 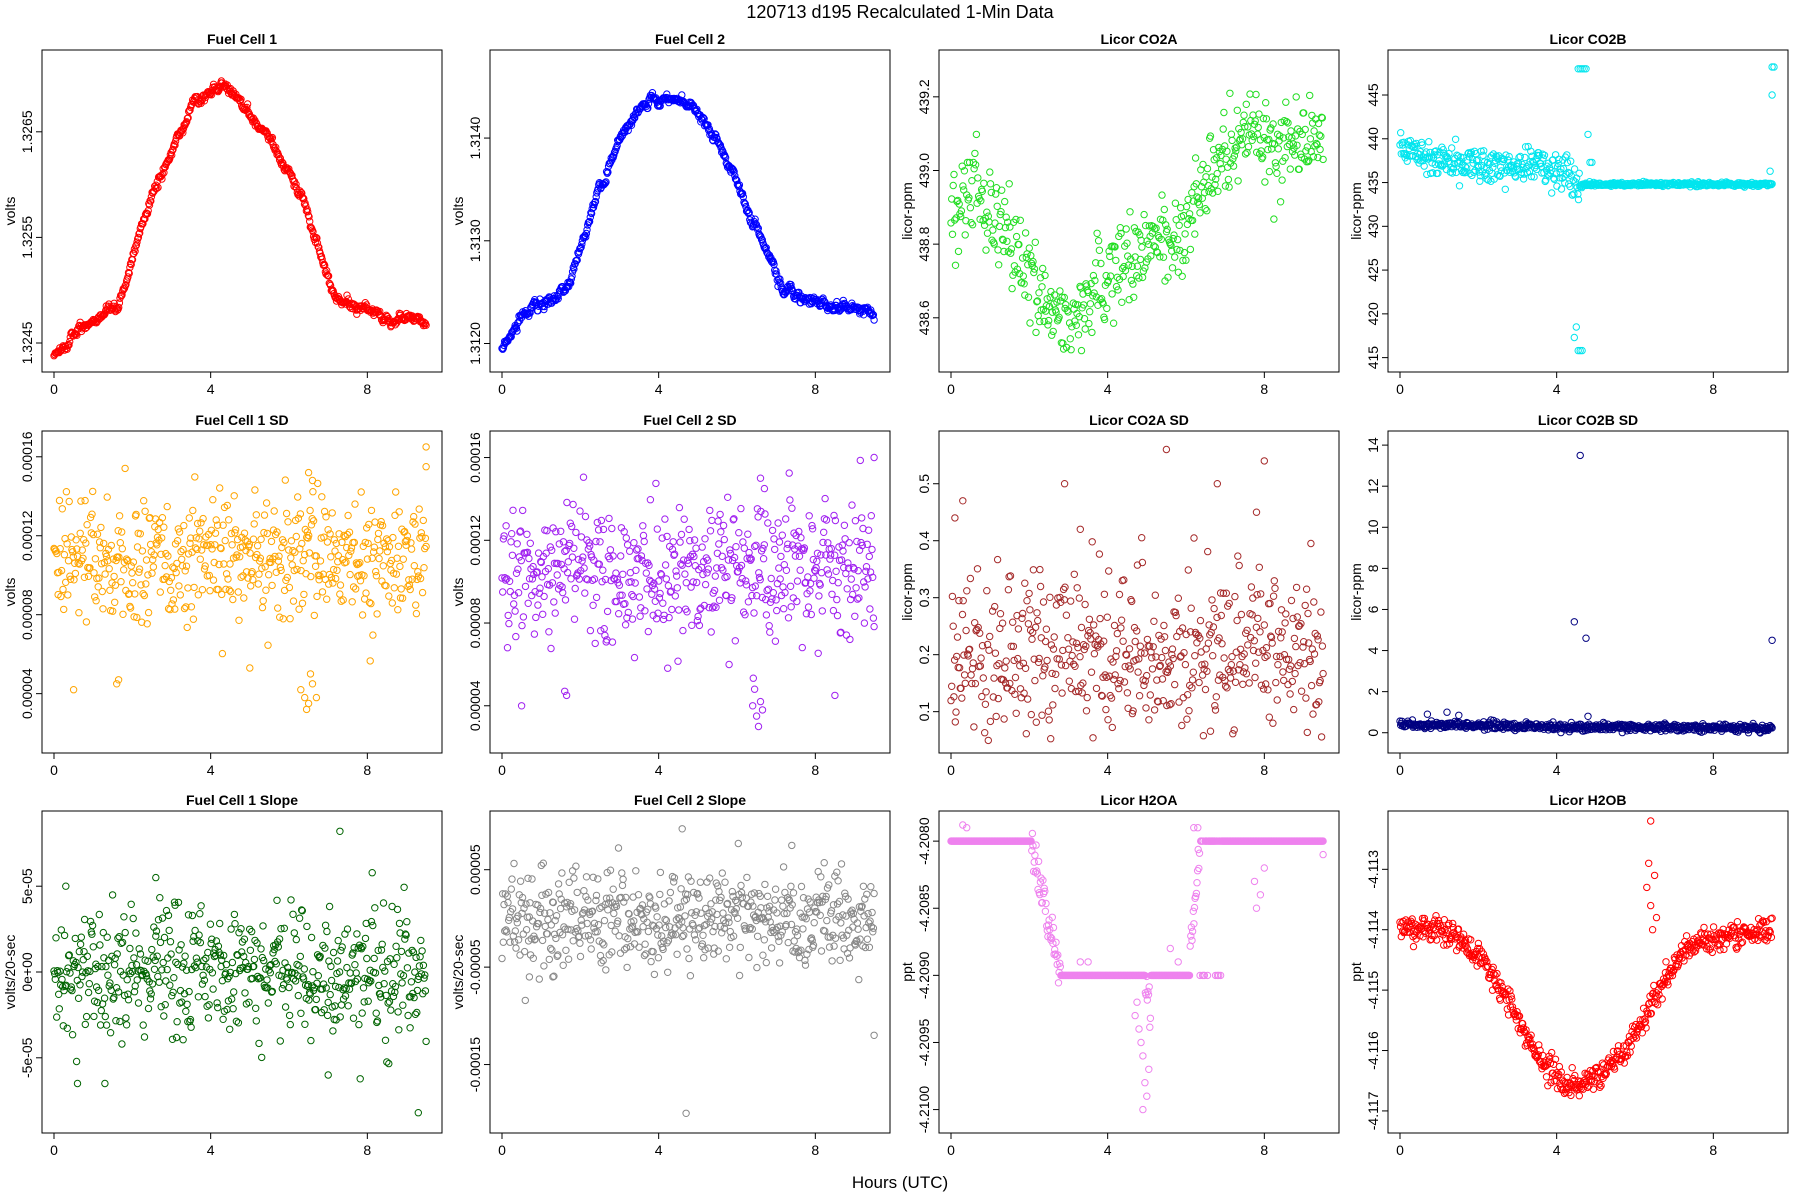 I want to click on x-tick-label: 4, so click(x=211, y=770).